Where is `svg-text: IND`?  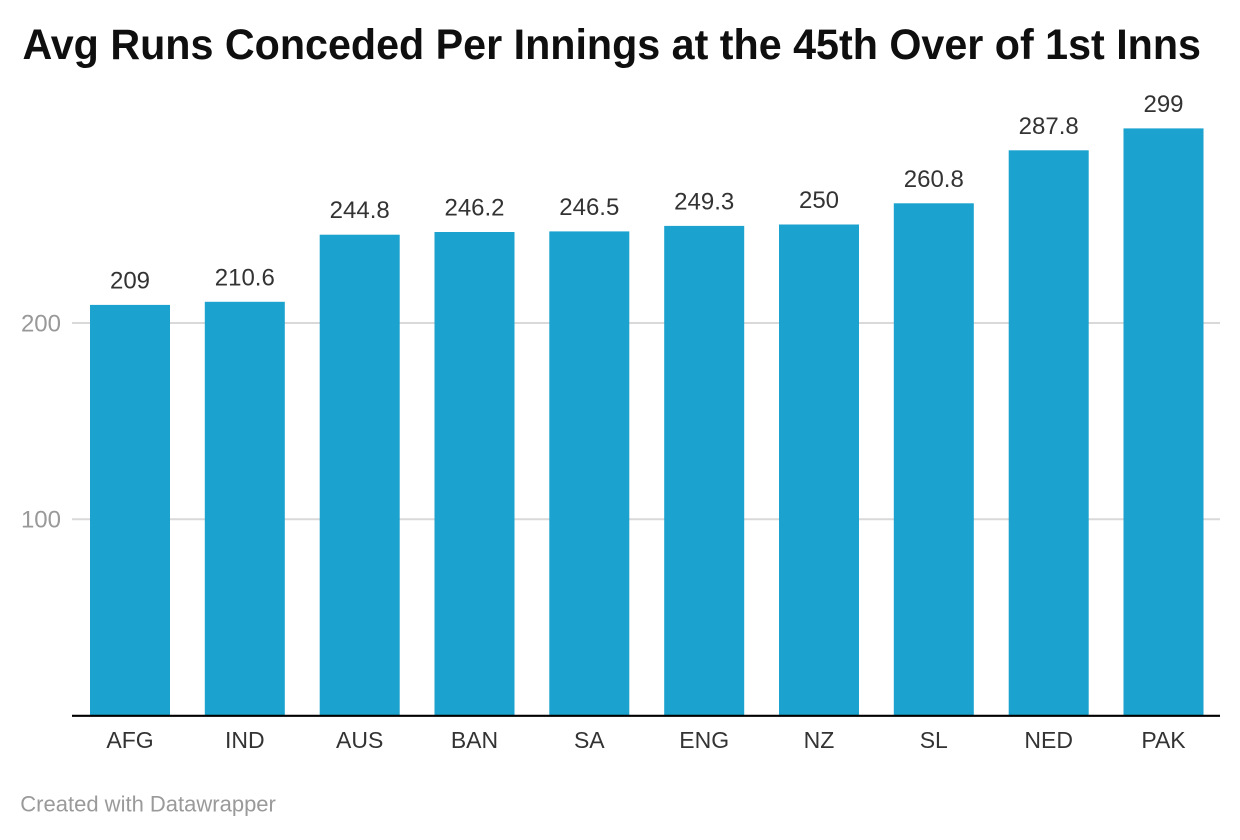 svg-text: IND is located at coordinates (245, 740).